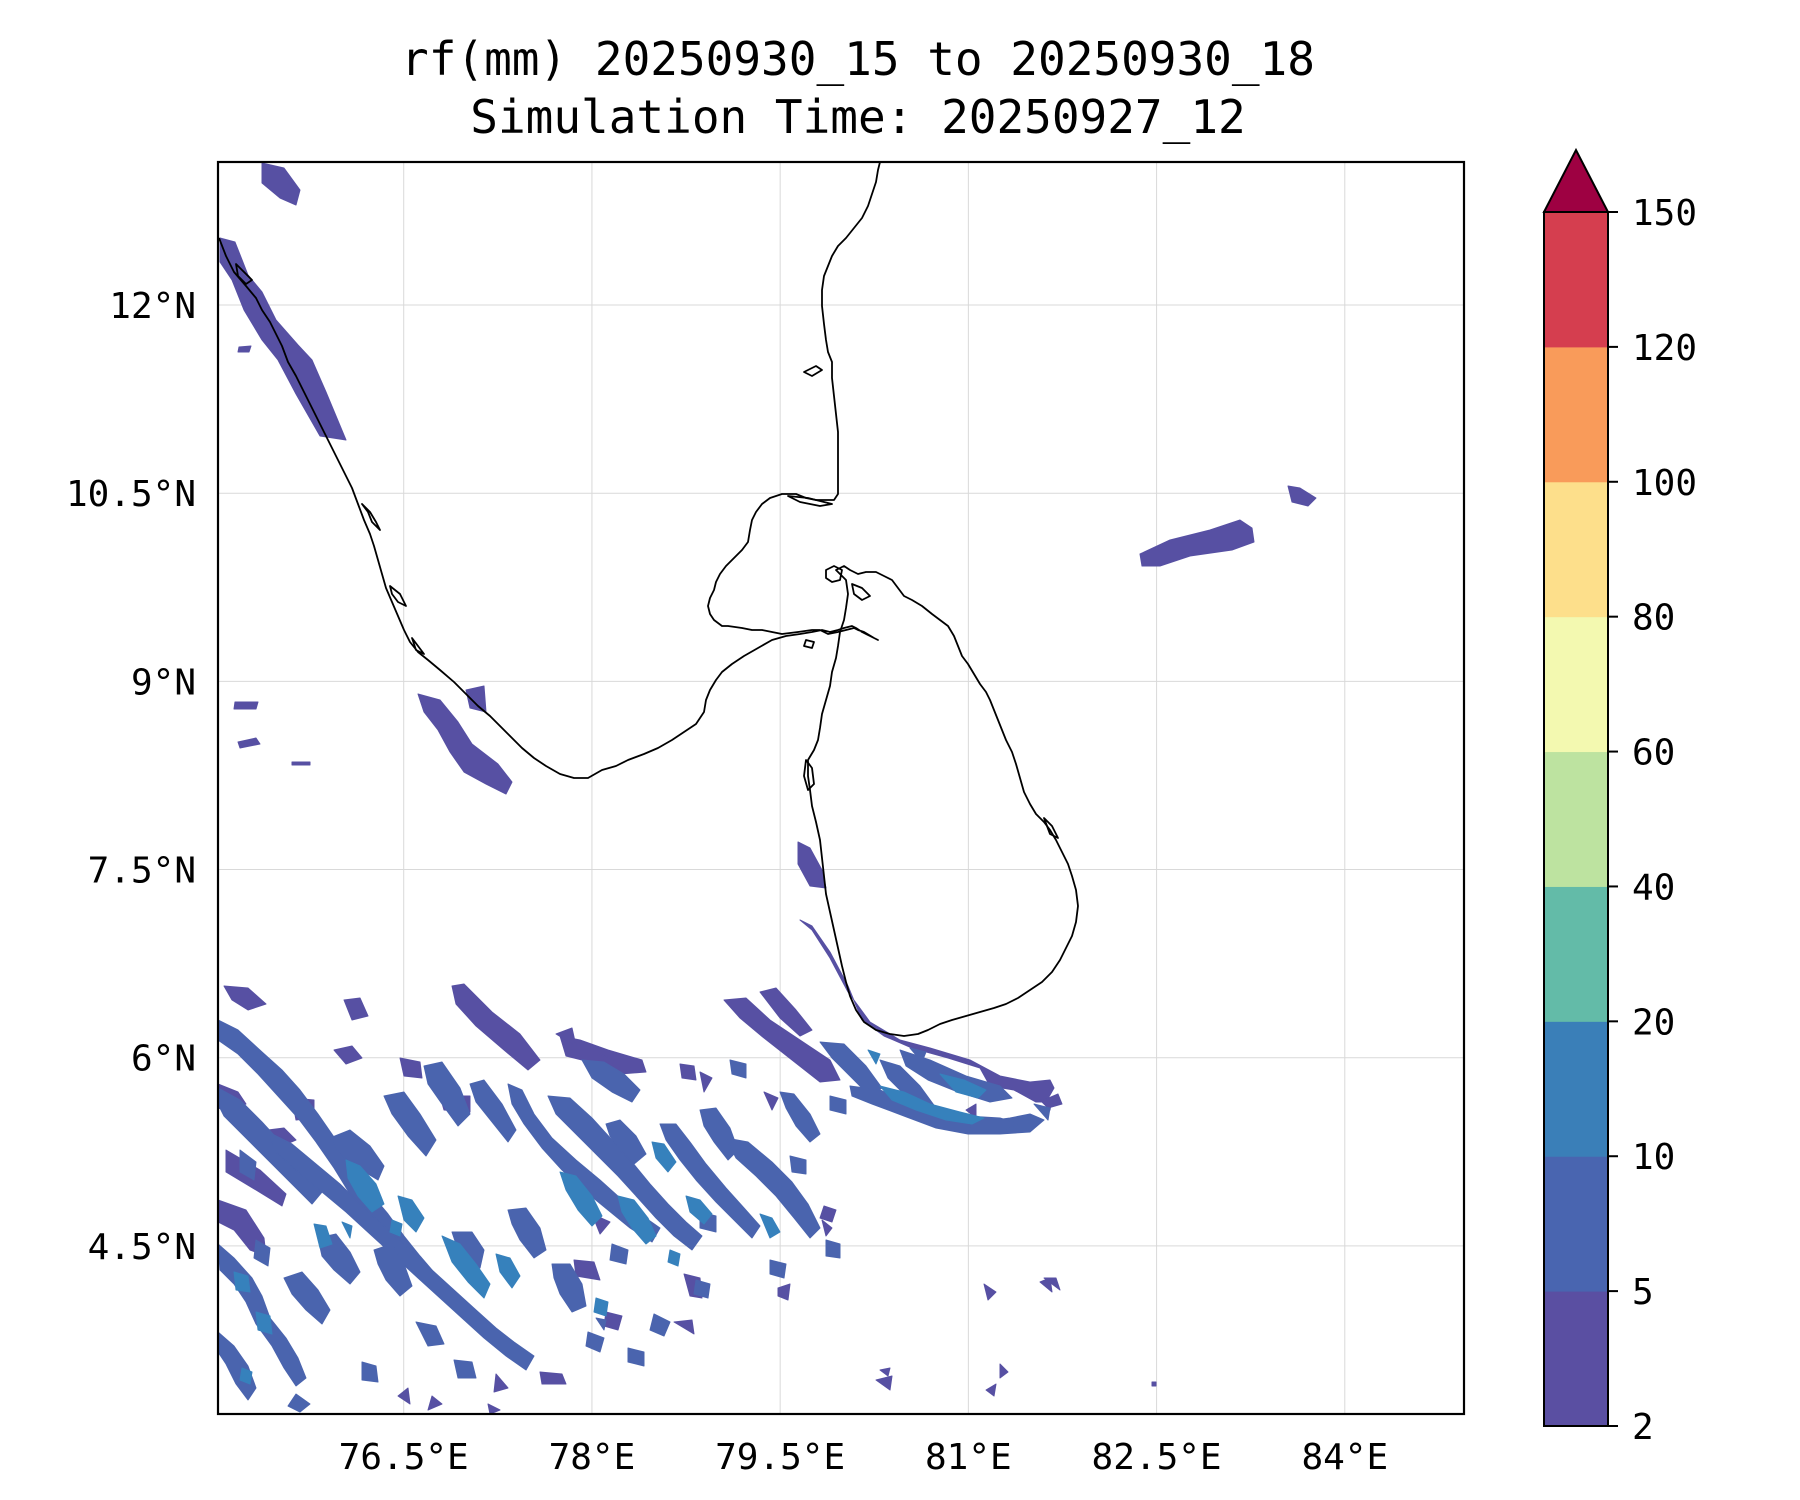 The width and height of the screenshot is (1800, 1500). Describe the element at coordinates (780, 1457) in the screenshot. I see `lon-tick-label: 79.5°E` at that location.